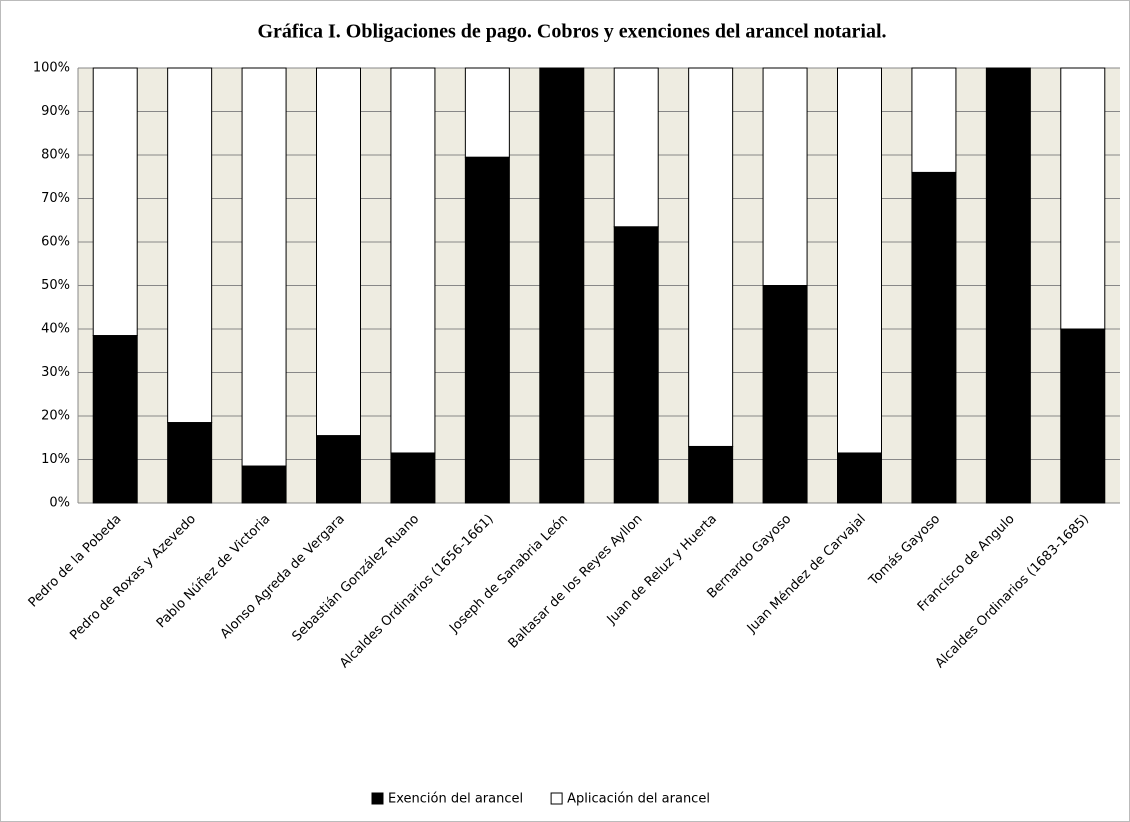 The width and height of the screenshot is (1130, 822). What do you see at coordinates (51, 68) in the screenshot?
I see `y-tick-label: 100%` at bounding box center [51, 68].